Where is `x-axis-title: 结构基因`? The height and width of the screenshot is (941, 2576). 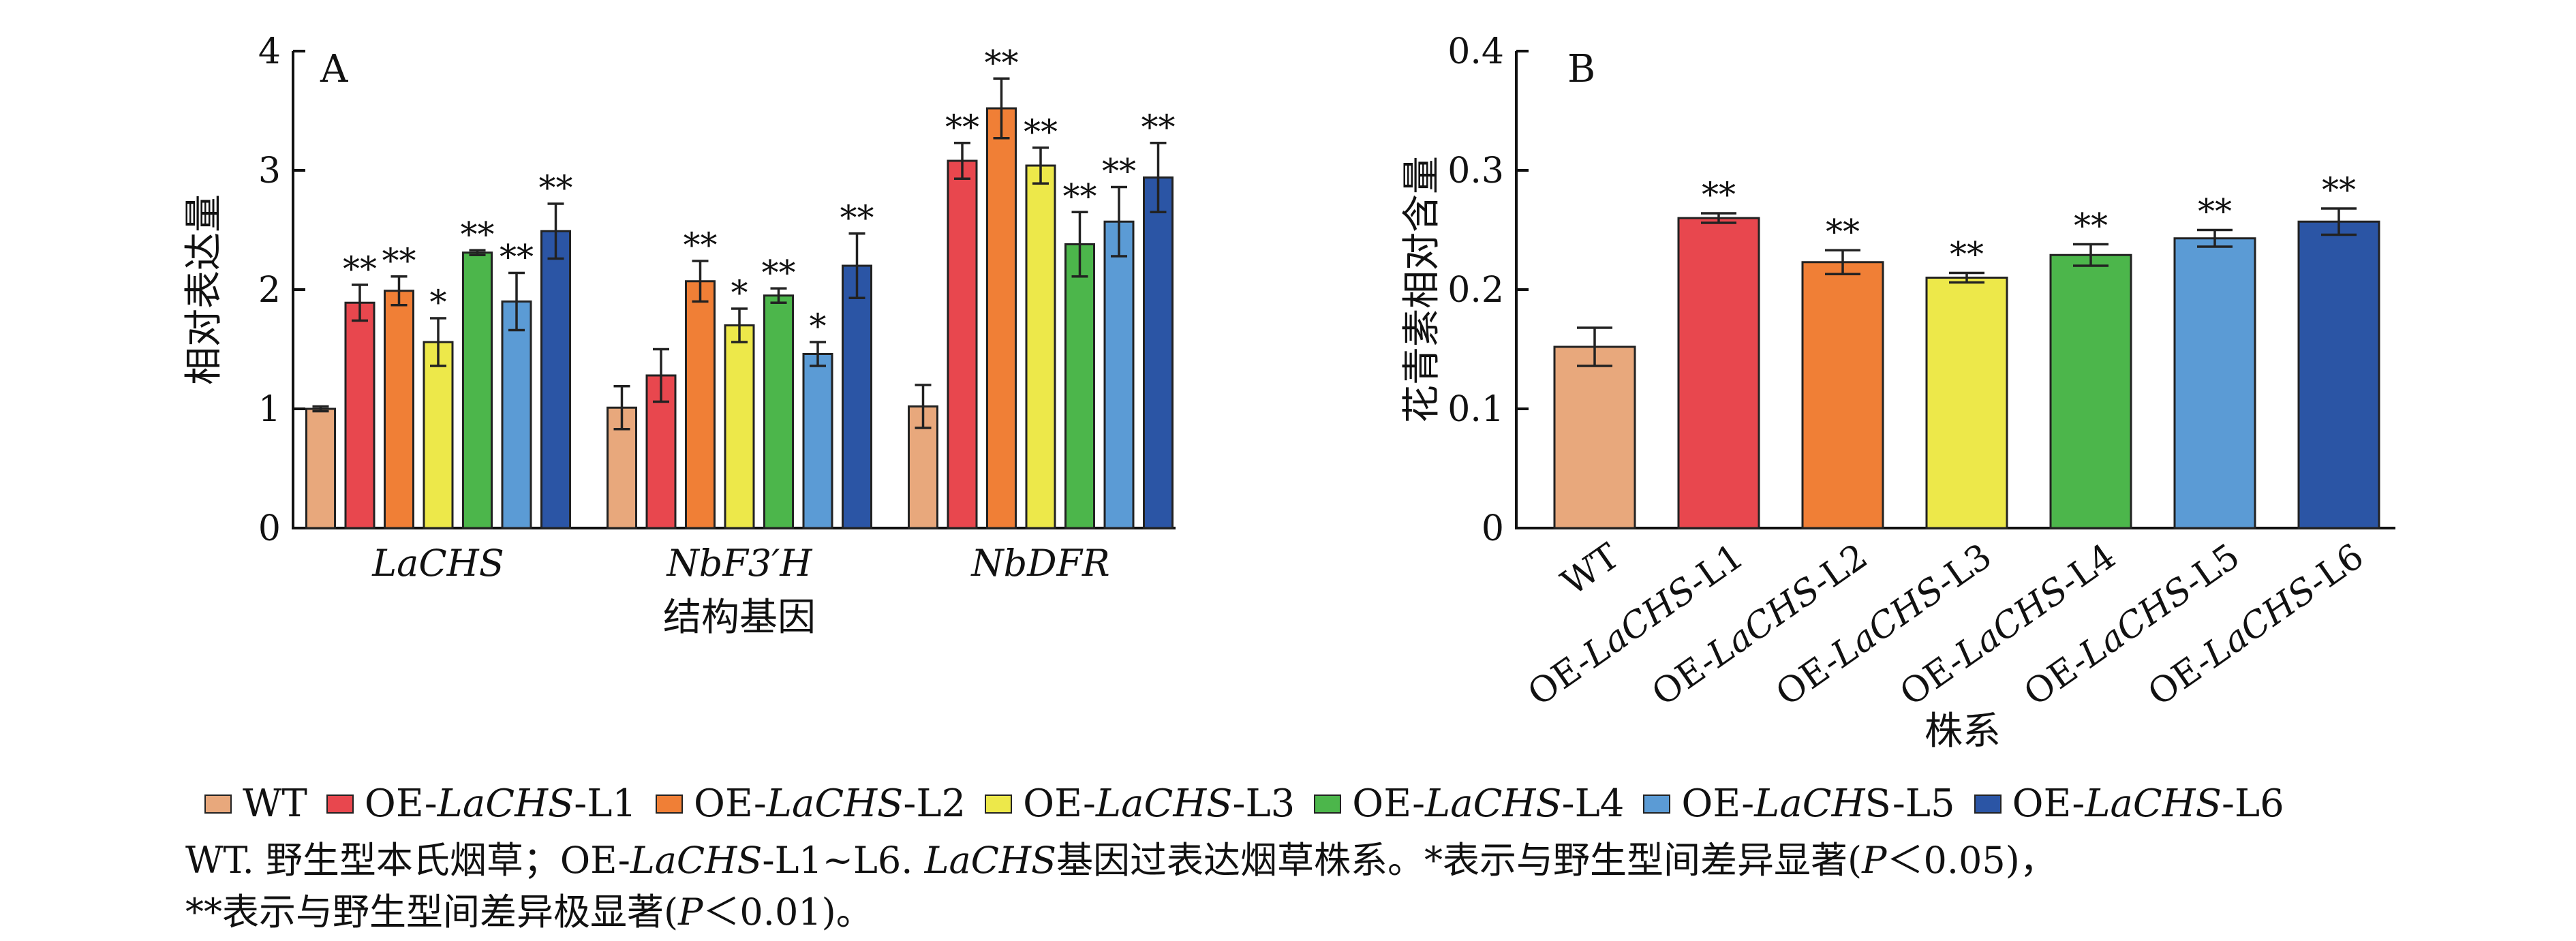 x-axis-title: 结构基因 is located at coordinates (739, 618).